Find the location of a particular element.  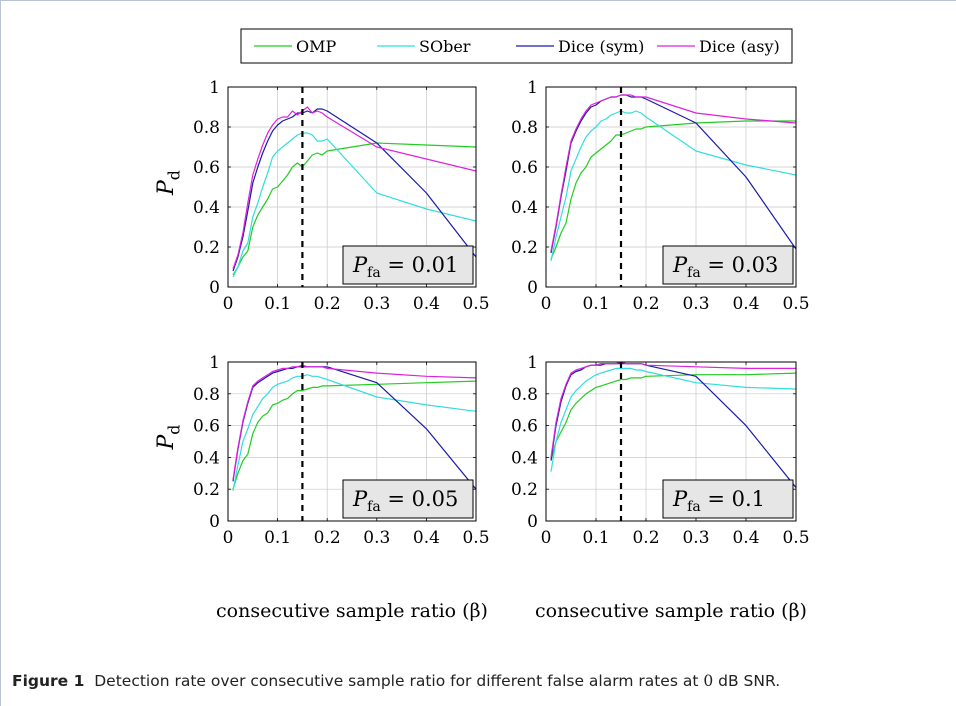

legend: OMP SOber Dice (sym) Dice (asy) is located at coordinates (516, 46).